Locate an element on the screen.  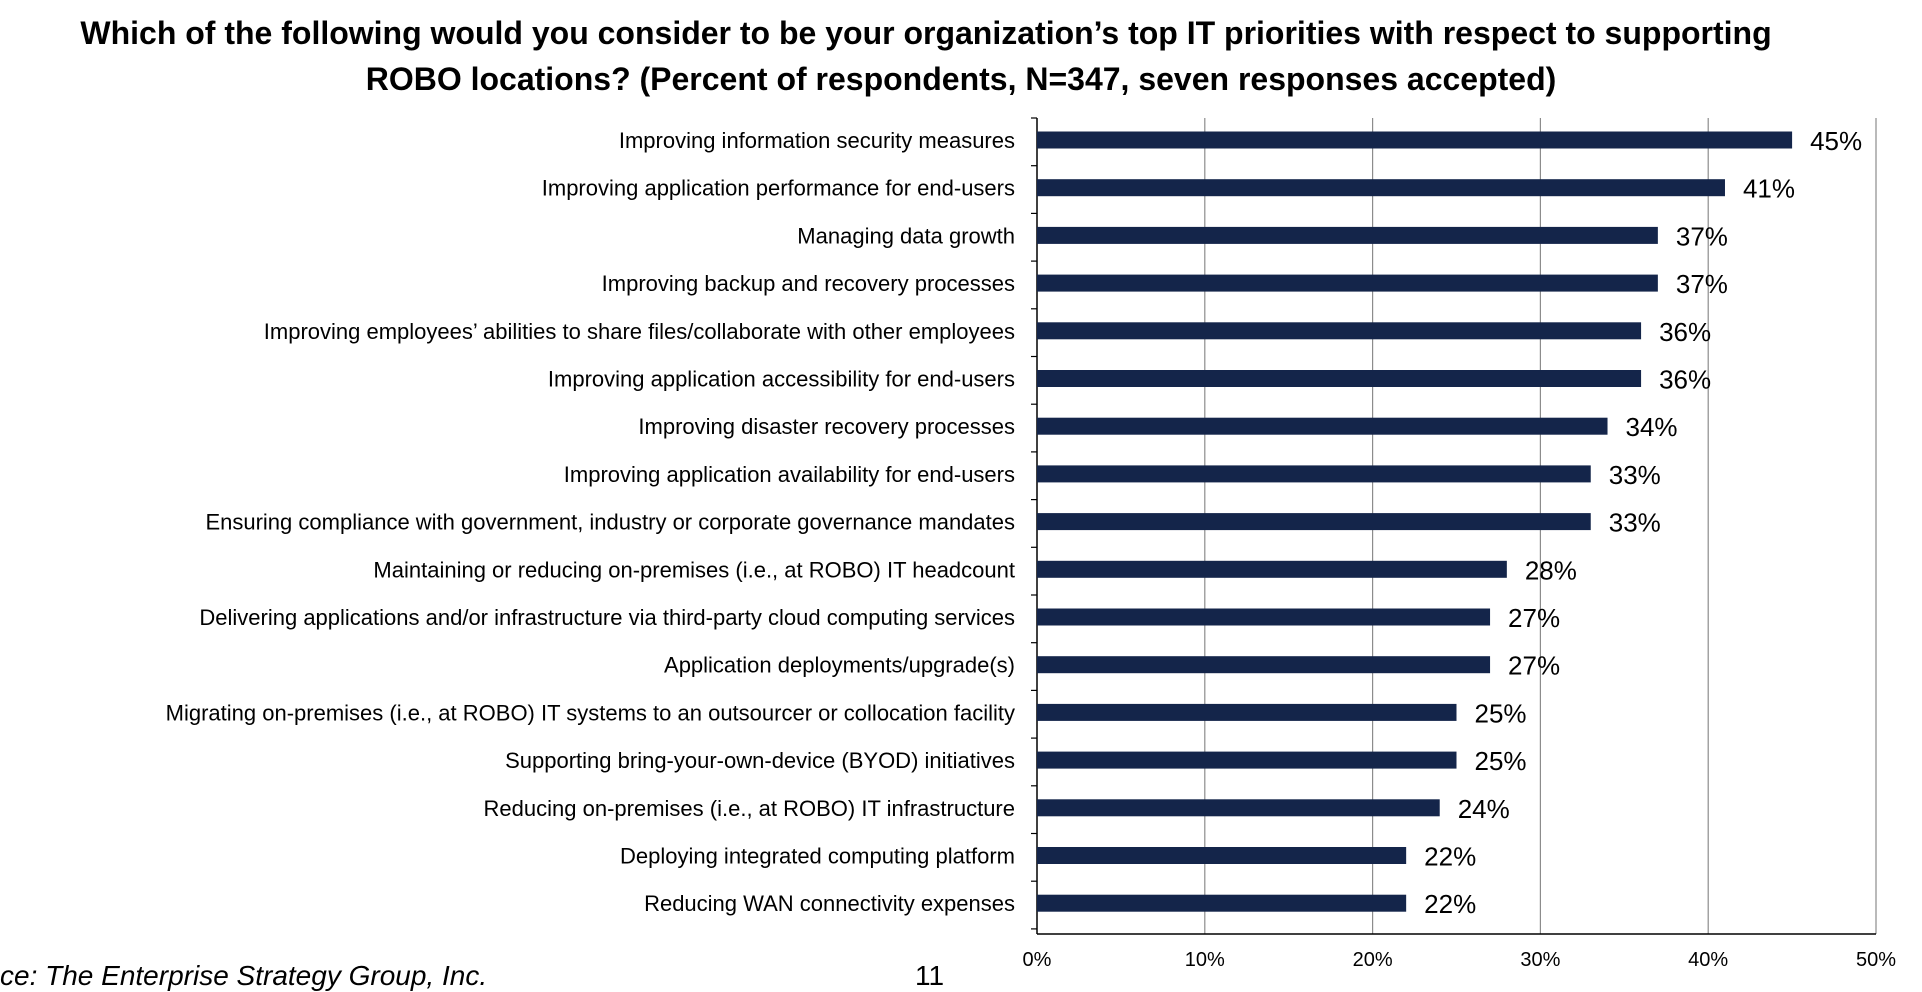
category-label-3: Improving backup and recovery processes is located at coordinates (808, 283).